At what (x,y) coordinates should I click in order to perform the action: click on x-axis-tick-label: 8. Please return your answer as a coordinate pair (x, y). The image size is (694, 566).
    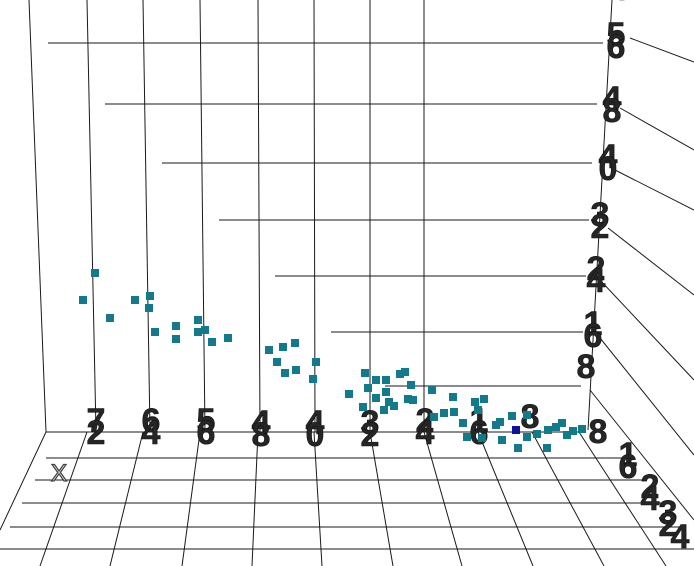
    Looking at the image, I should click on (261, 435).